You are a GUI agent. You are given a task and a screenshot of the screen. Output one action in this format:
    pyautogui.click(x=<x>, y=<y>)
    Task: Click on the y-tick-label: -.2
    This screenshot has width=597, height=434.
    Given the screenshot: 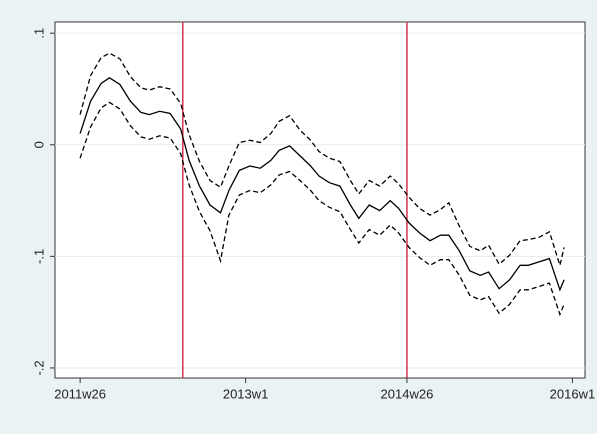 What is the action you would take?
    pyautogui.click(x=38, y=367)
    